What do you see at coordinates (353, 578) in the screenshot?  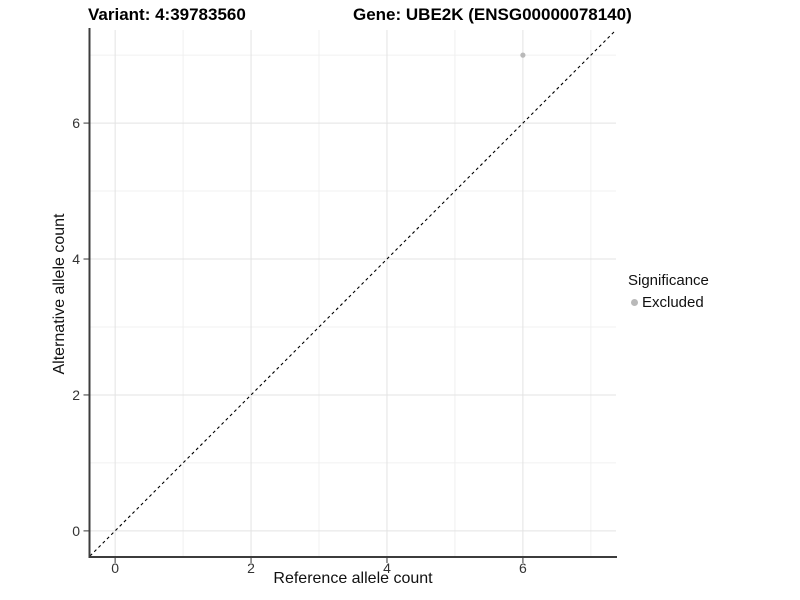 I see `x-axis-title: Reference allele count` at bounding box center [353, 578].